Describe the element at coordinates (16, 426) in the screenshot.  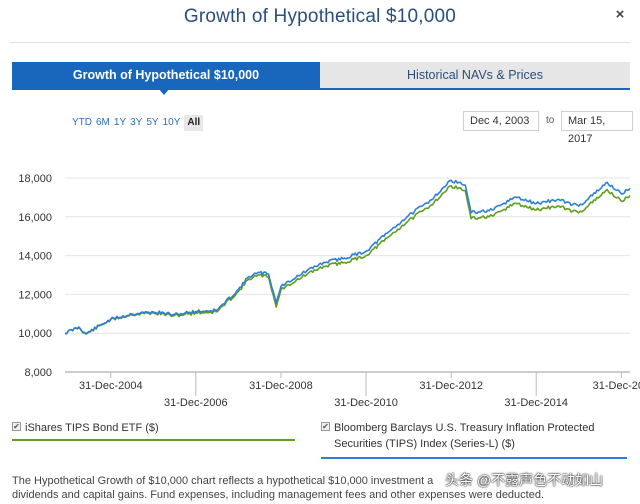
I see `legend-checkbox-ishares: ✔` at that location.